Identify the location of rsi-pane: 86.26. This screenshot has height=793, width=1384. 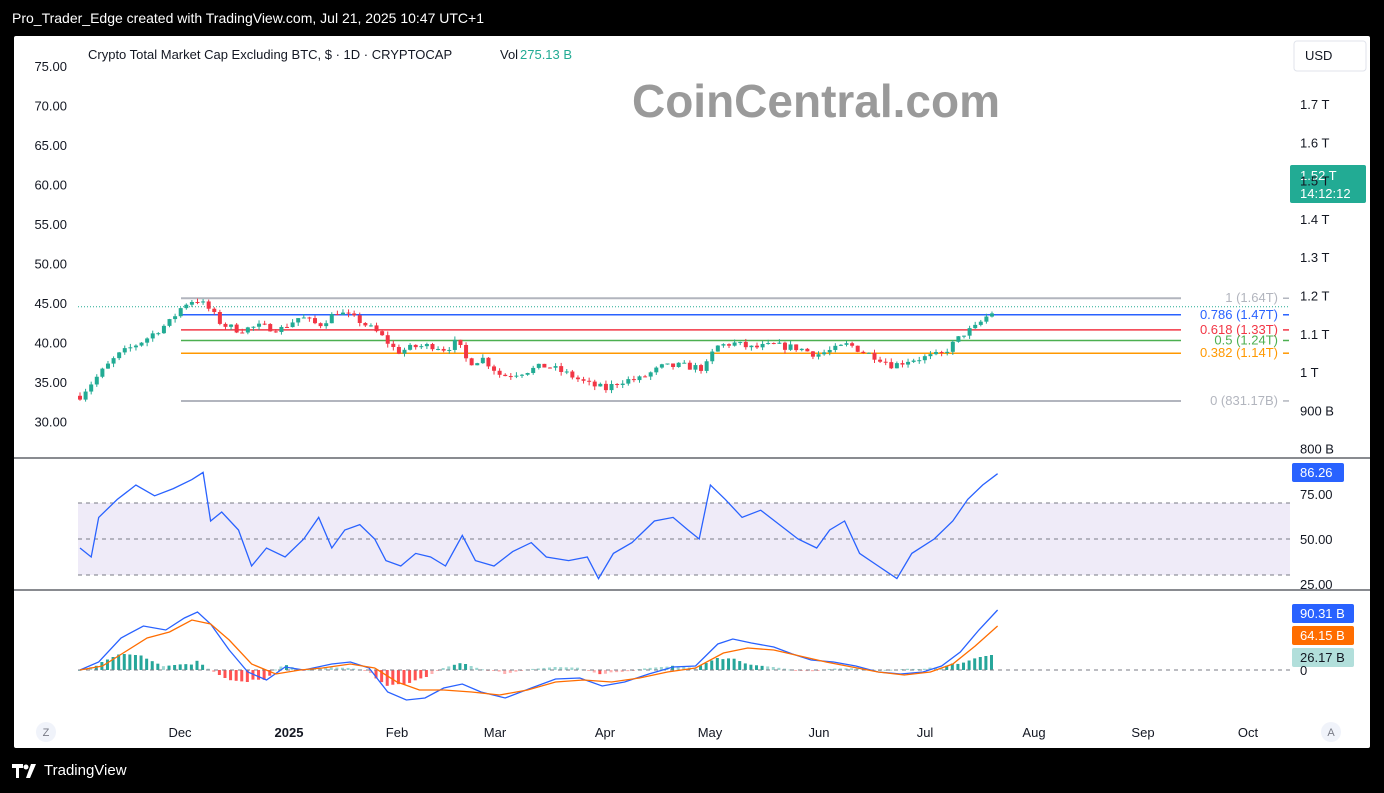
(711, 521).